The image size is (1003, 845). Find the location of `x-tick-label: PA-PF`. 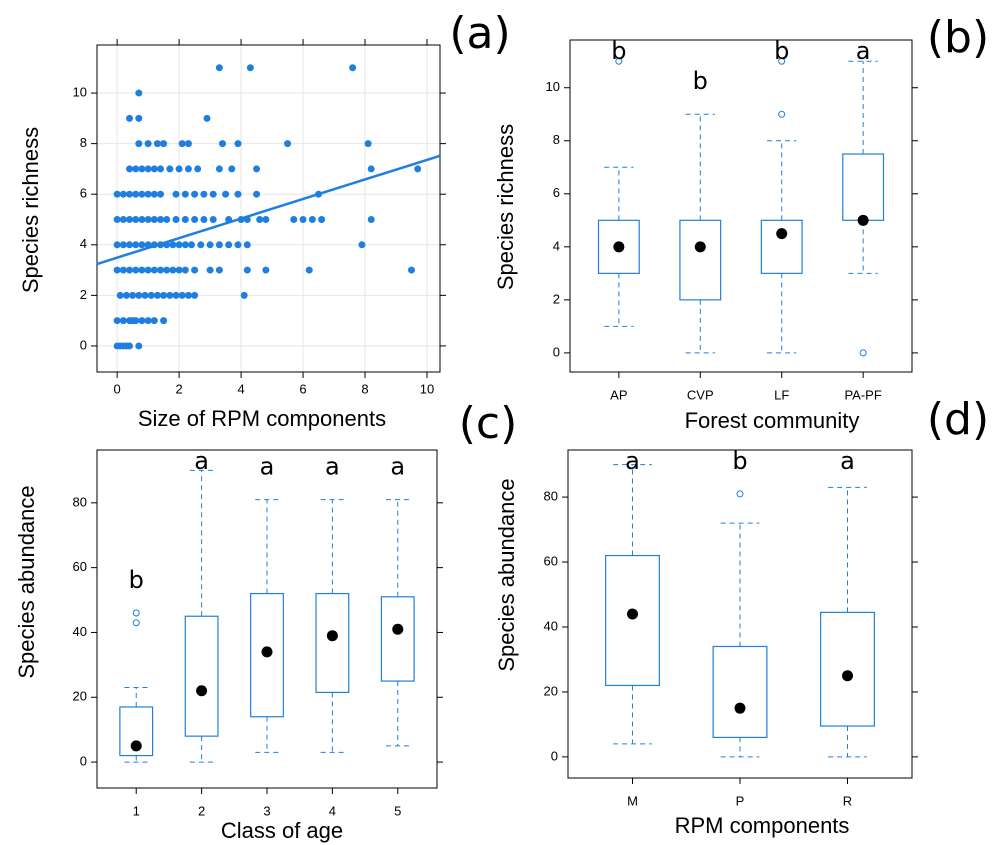

x-tick-label: PA-PF is located at coordinates (862, 394).